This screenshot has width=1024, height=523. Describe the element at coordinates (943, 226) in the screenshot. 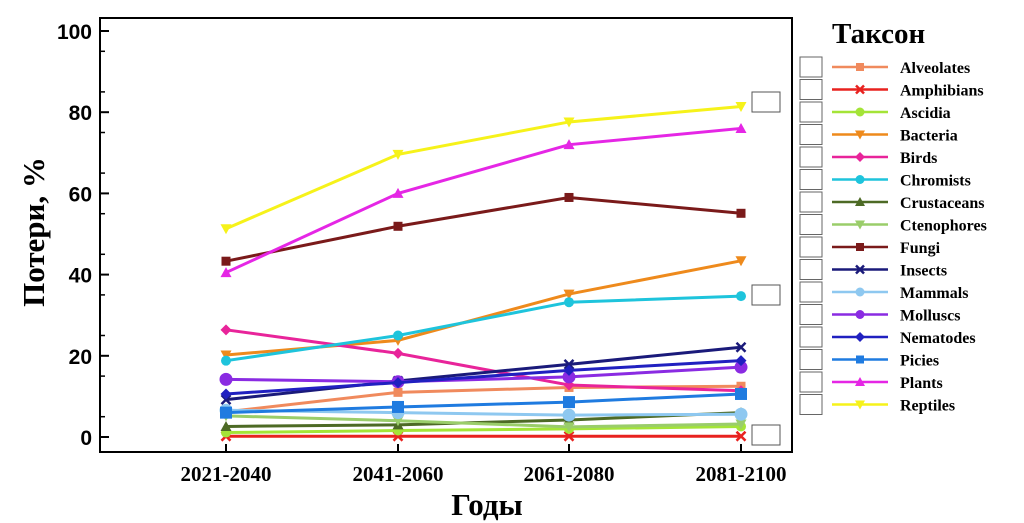

I see `legend-label: Ctenophores` at that location.